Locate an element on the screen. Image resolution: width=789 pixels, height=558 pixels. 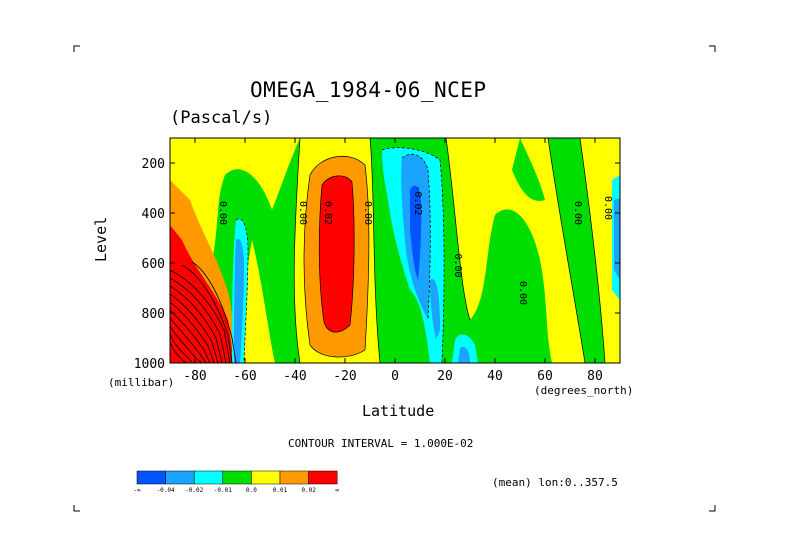
y-tick-label: 1000 is located at coordinates (149, 364).